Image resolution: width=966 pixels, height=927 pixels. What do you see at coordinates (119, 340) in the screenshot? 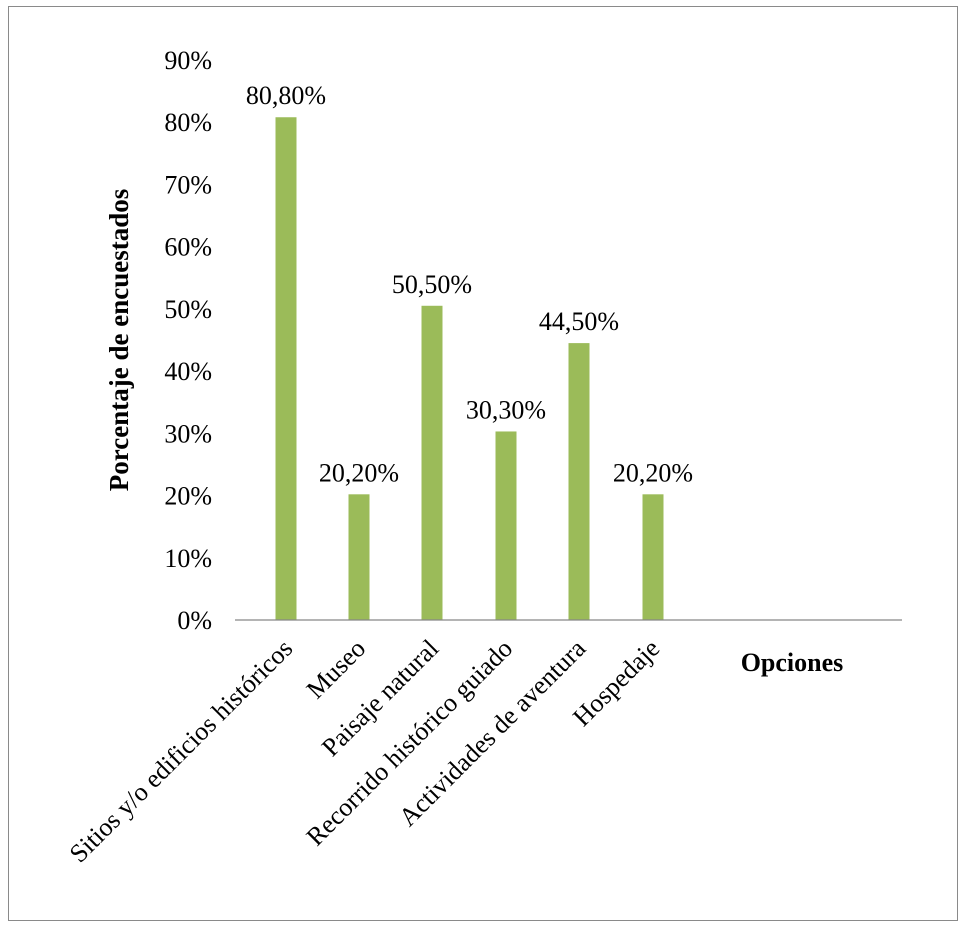
I see `y-axis-label: Porcentaje de encuestados` at bounding box center [119, 340].